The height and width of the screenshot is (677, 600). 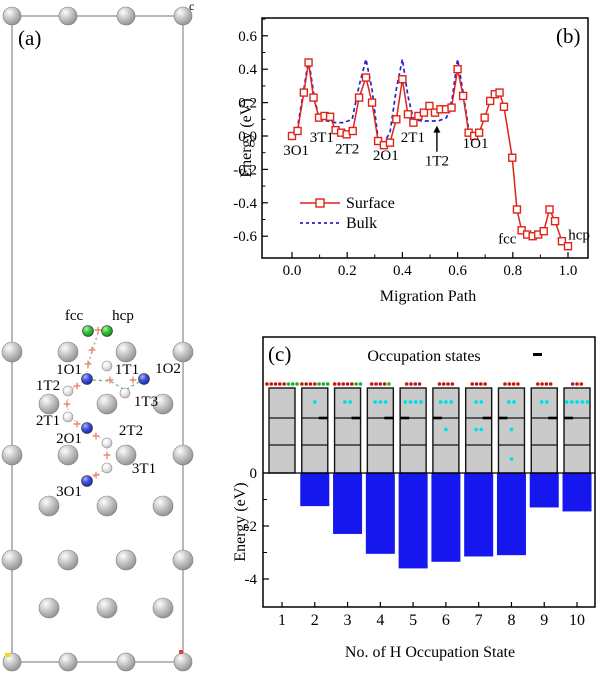 What do you see at coordinates (125, 393) in the screenshot?
I see `site-1T3-sphere` at bounding box center [125, 393].